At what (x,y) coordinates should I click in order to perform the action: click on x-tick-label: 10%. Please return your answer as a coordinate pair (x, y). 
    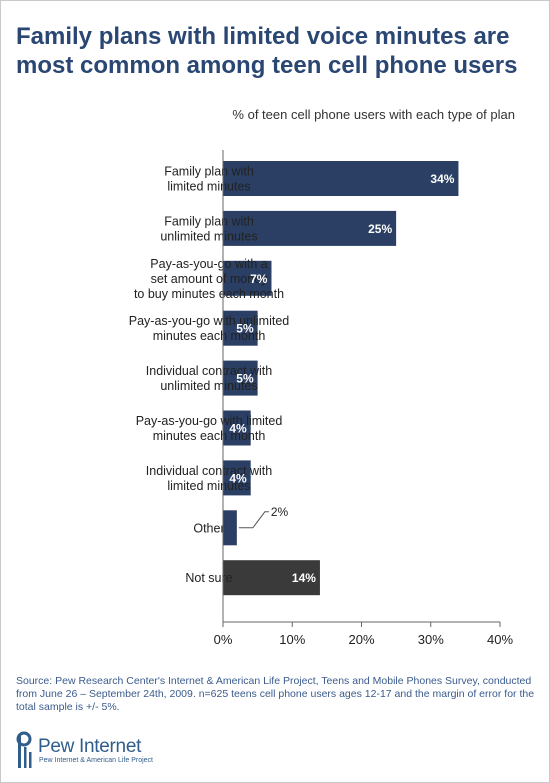
    Looking at the image, I should click on (292, 639).